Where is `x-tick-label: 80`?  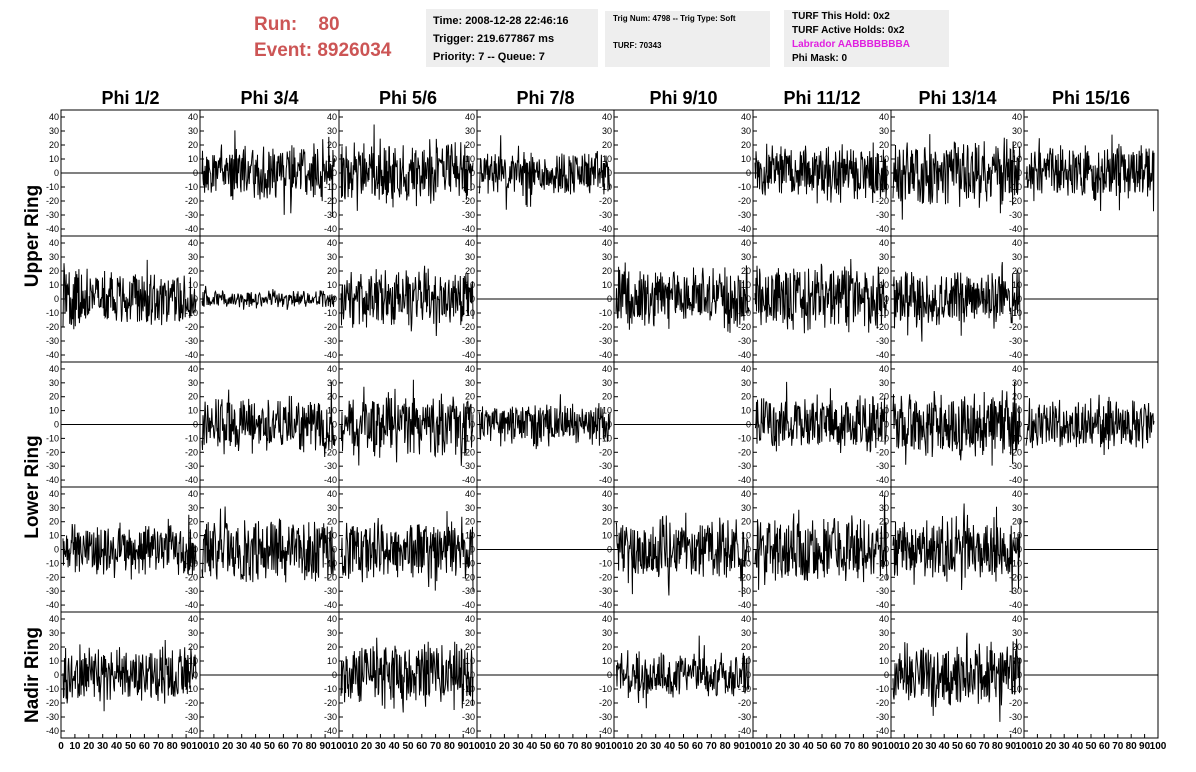 x-tick-label: 80 is located at coordinates (1132, 746).